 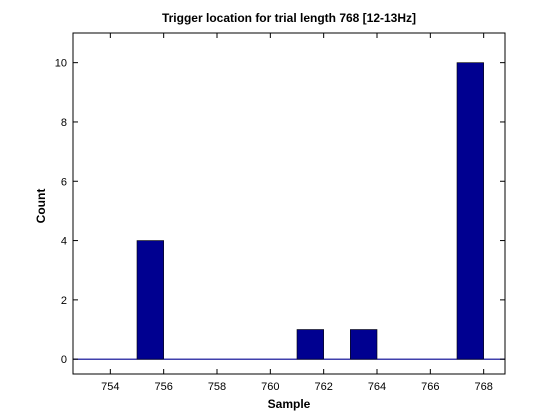 I want to click on y-tick-label: 4, so click(x=64, y=242).